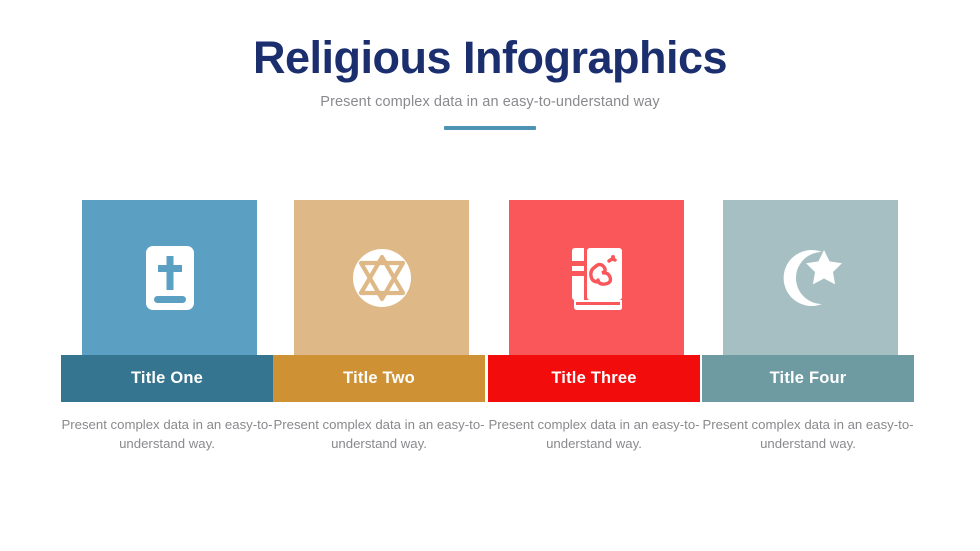  I want to click on page-title: Religious Infographics, so click(490, 57).